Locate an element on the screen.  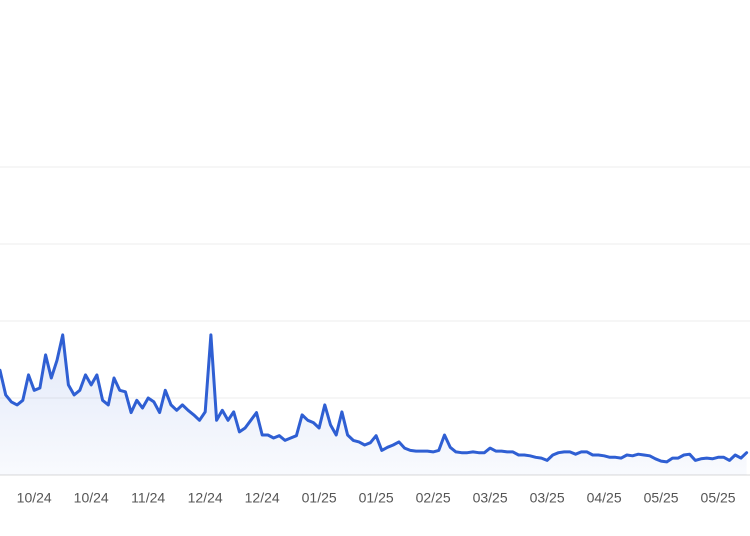
x-tick-label: 11/24 is located at coordinates (148, 498).